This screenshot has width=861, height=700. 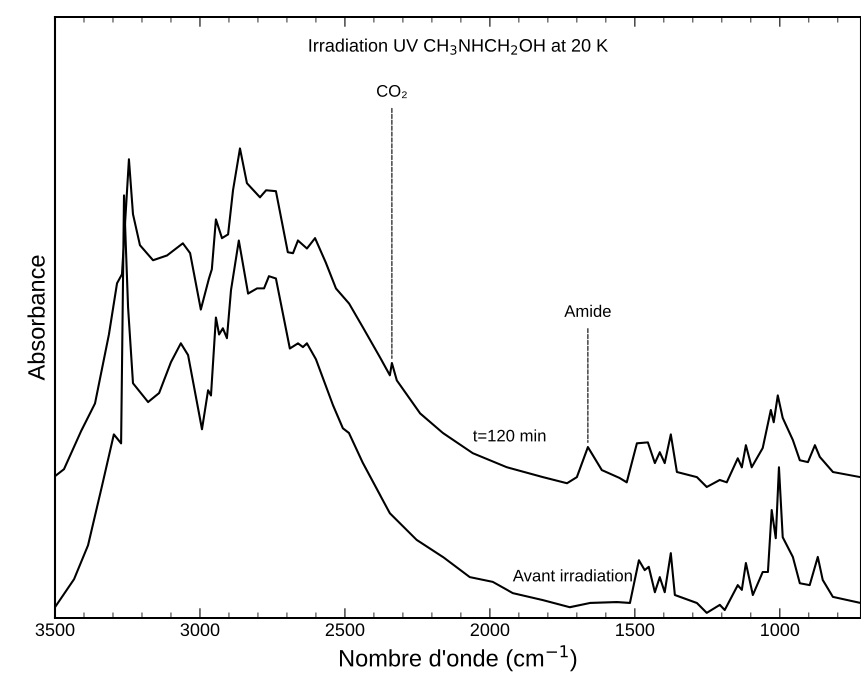 What do you see at coordinates (200, 629) in the screenshot?
I see `x-tick-label: 3000` at bounding box center [200, 629].